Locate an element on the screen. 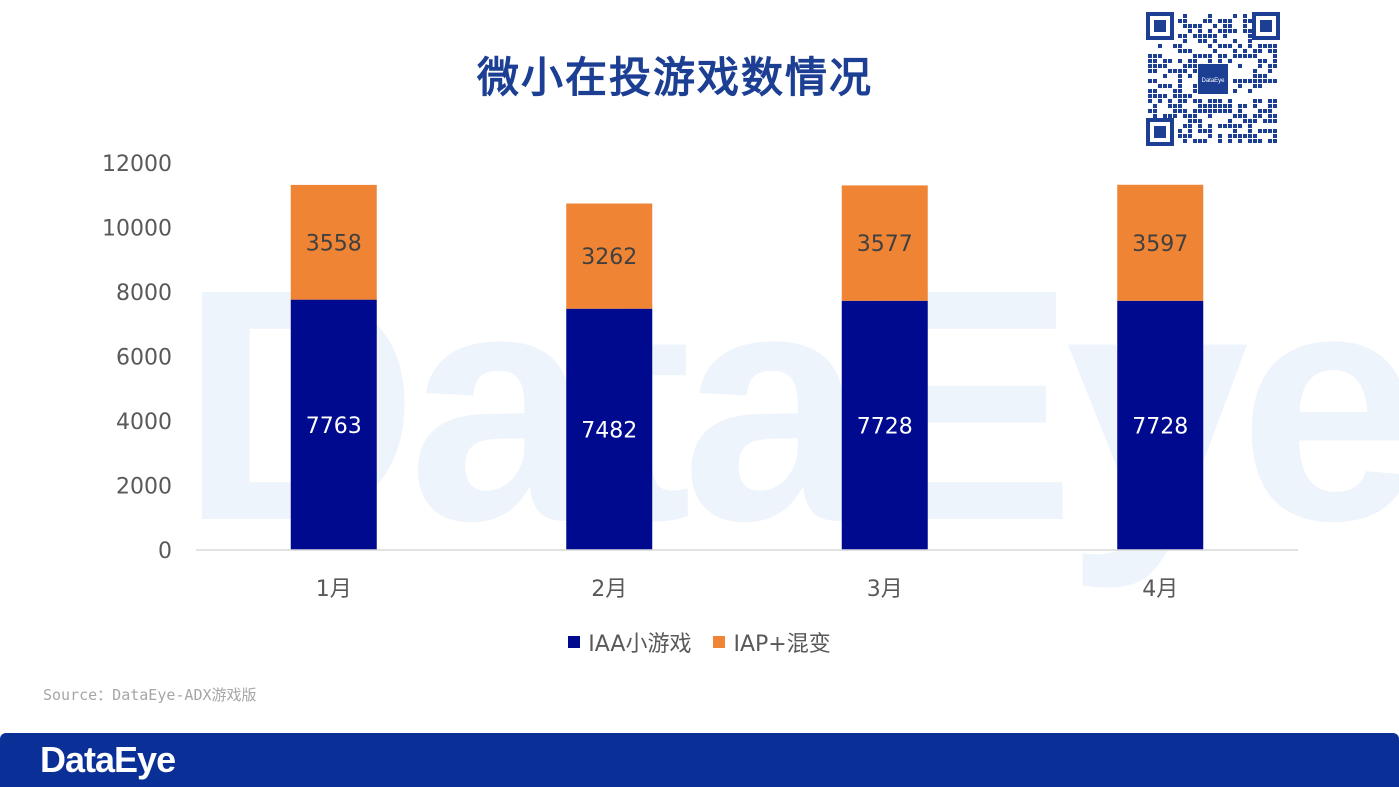 The height and width of the screenshot is (787, 1399). y-tick-label: 8000 is located at coordinates (144, 293).